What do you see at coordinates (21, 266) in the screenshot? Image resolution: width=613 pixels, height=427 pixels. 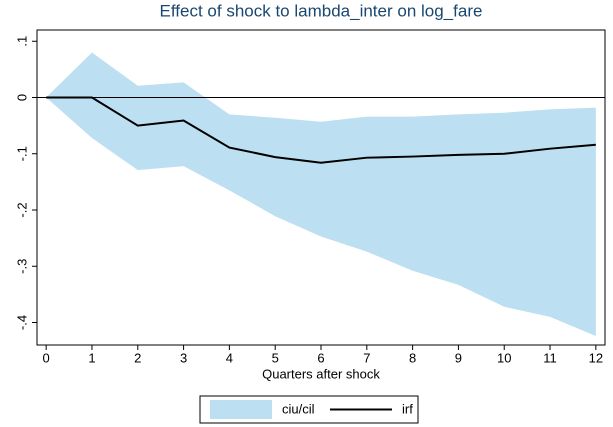 I see `y-tick-label: -.3` at bounding box center [21, 266].